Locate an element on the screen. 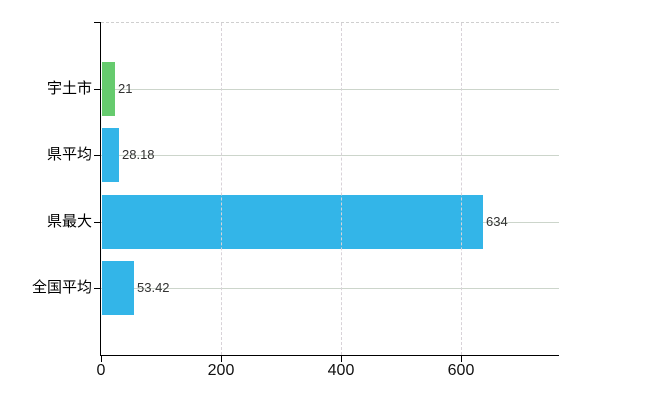 This screenshot has width=650, height=400. plot-top-border is located at coordinates (330, 22).